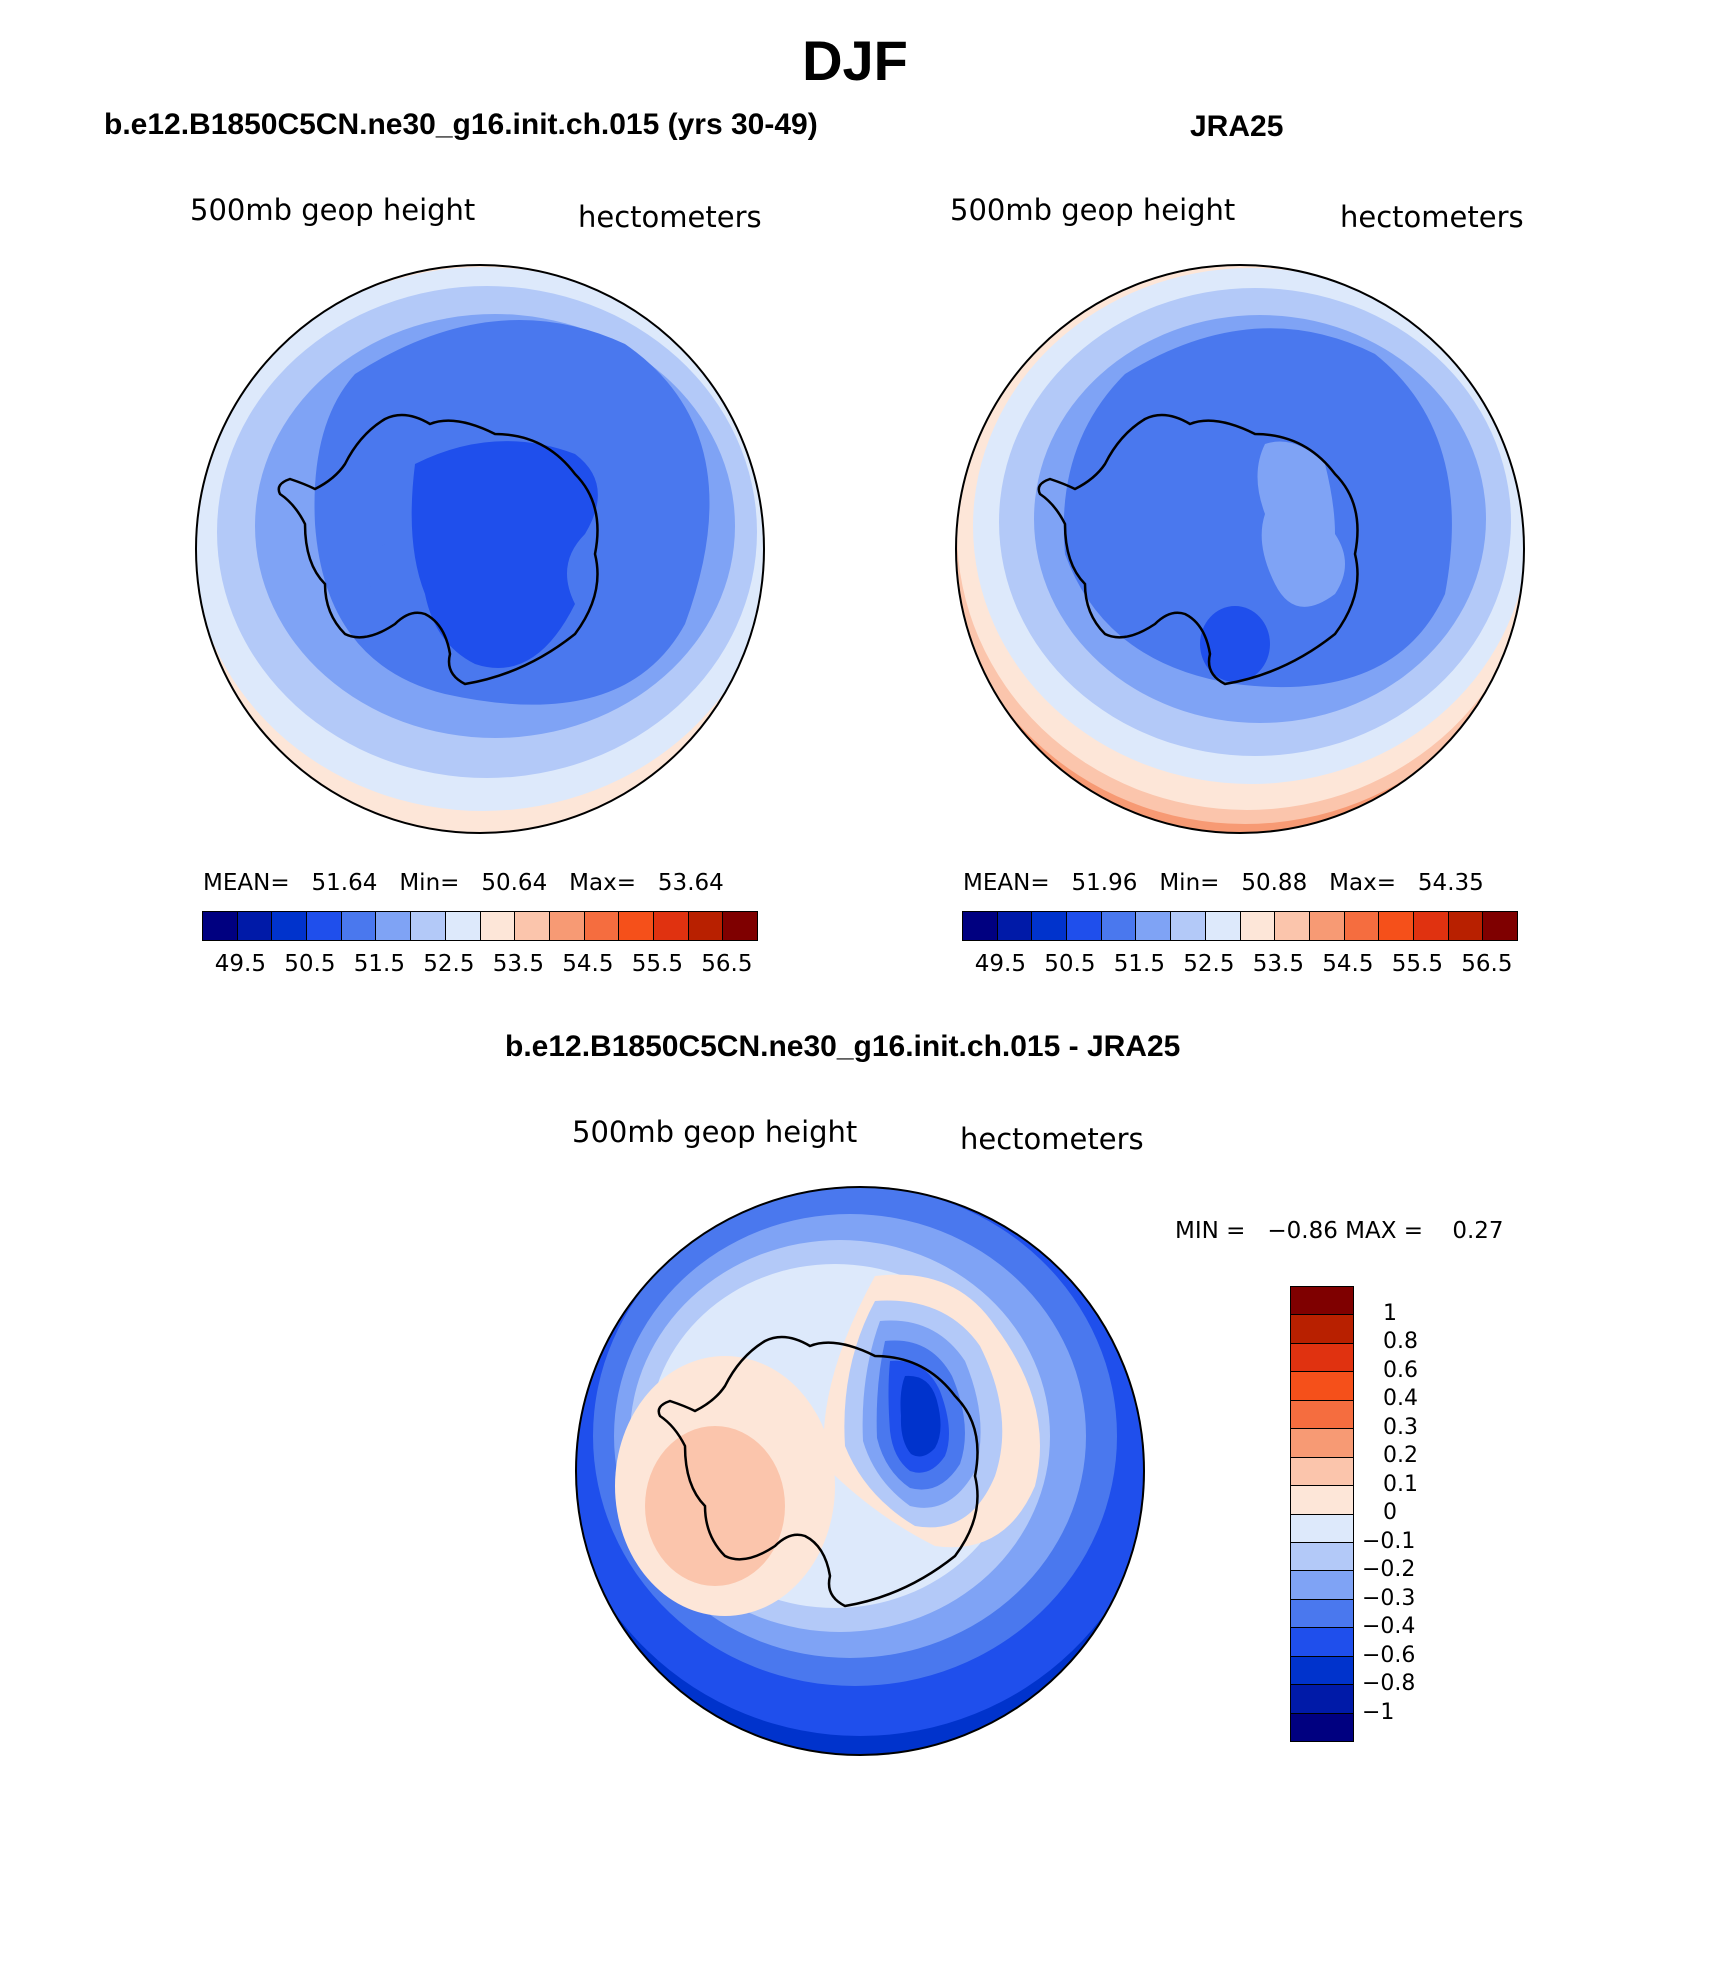  What do you see at coordinates (1390, 1313) in the screenshot?
I see `colorbar-tick-label: 1` at bounding box center [1390, 1313].